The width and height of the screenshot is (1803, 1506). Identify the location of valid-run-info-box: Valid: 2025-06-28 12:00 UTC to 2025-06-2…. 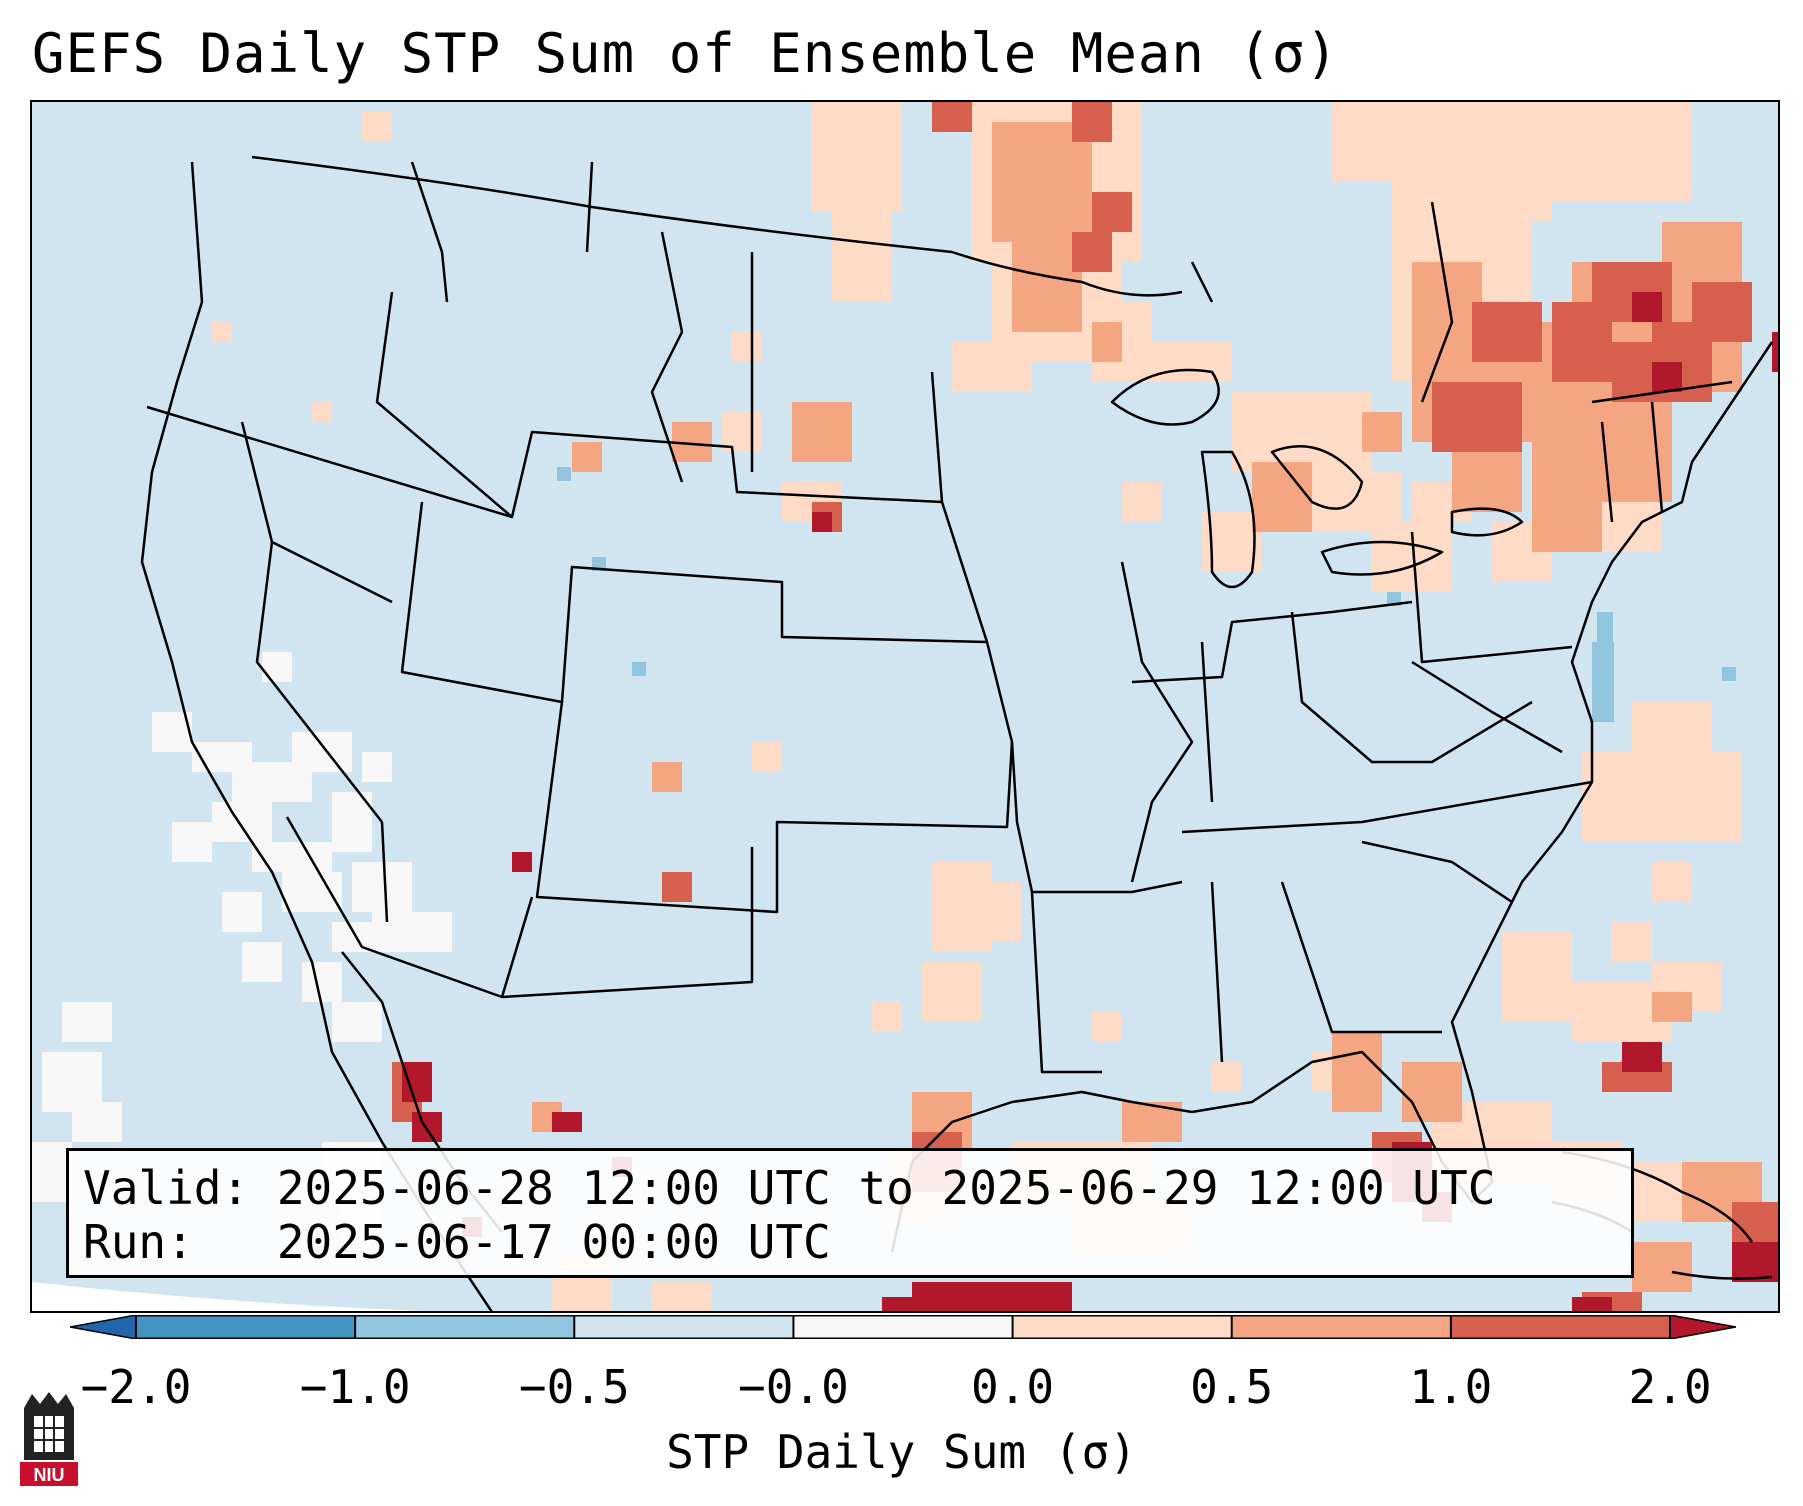
(850, 1213).